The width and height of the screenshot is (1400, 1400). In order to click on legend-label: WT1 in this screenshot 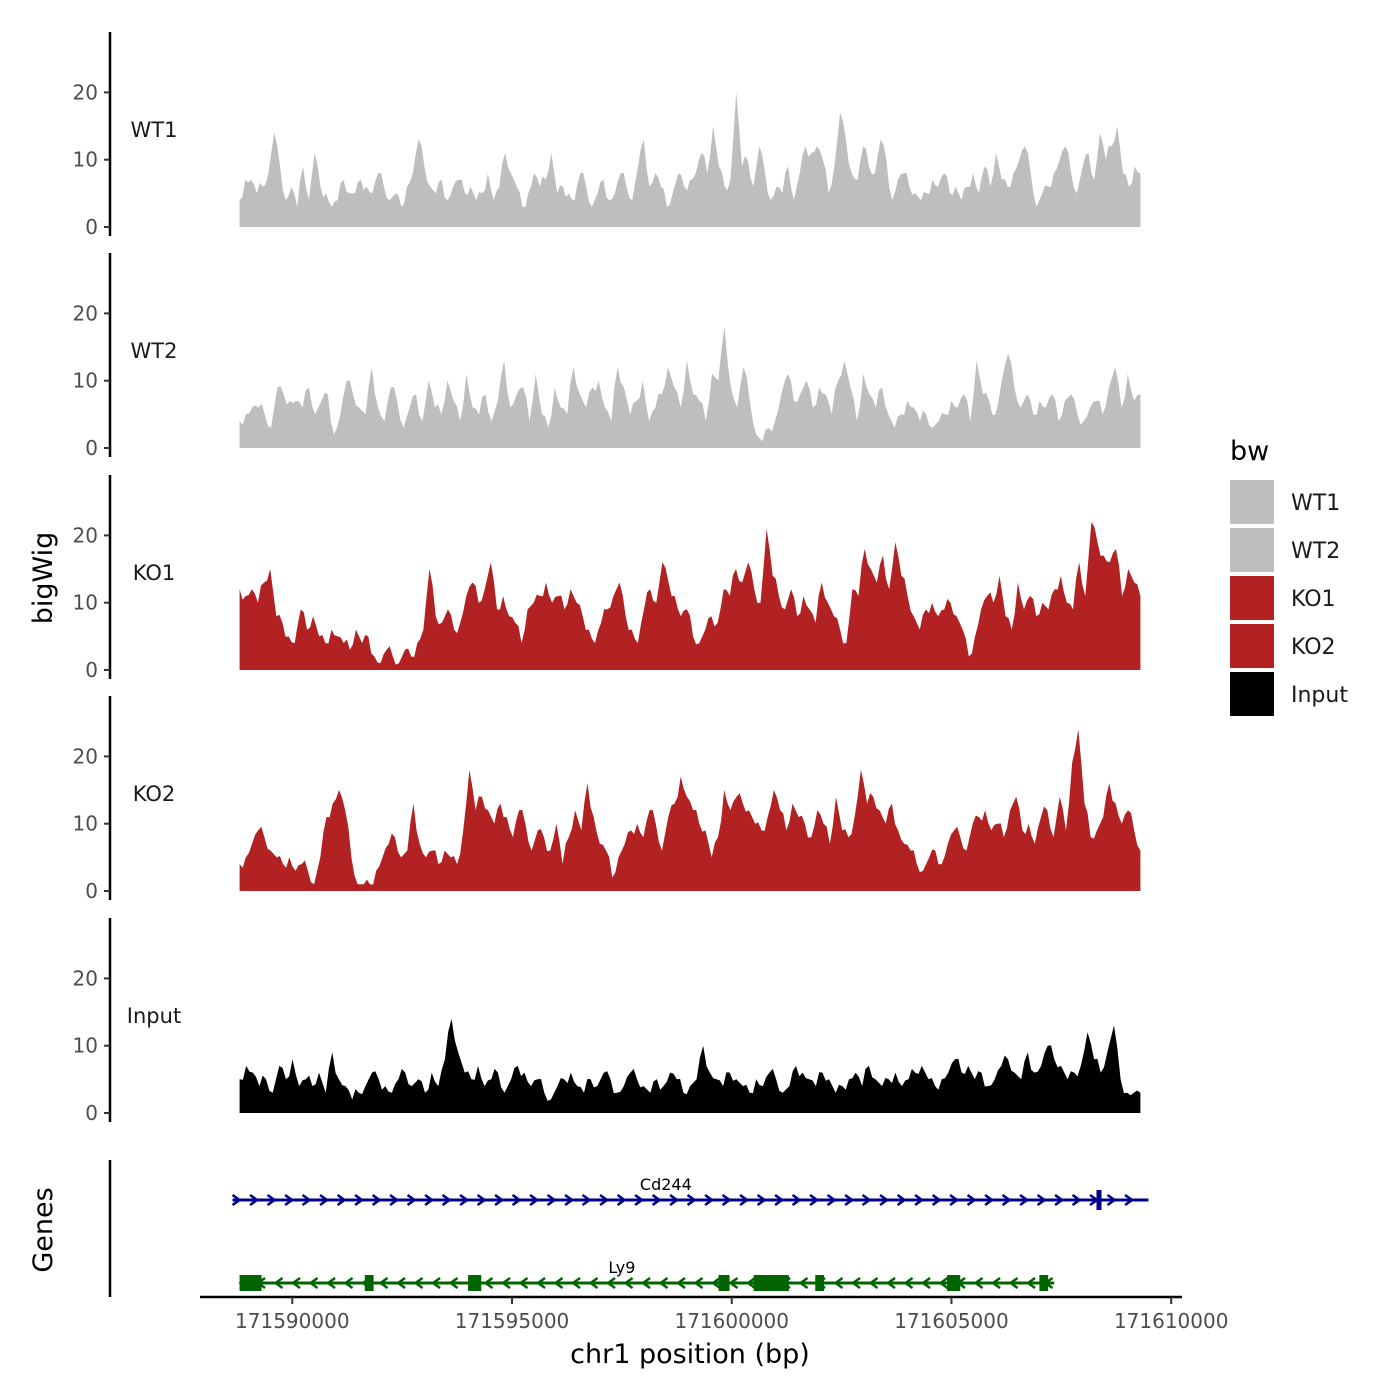, I will do `click(1315, 503)`.